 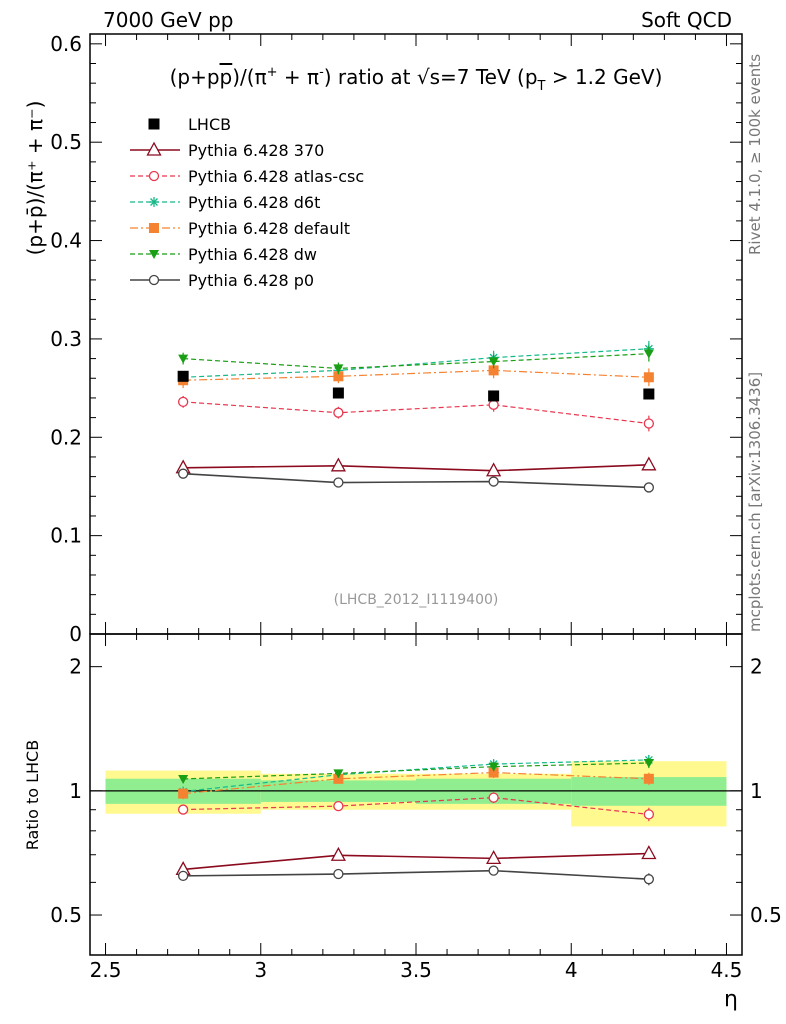 I want to click on x-tick-label: 2.5, so click(x=106, y=970).